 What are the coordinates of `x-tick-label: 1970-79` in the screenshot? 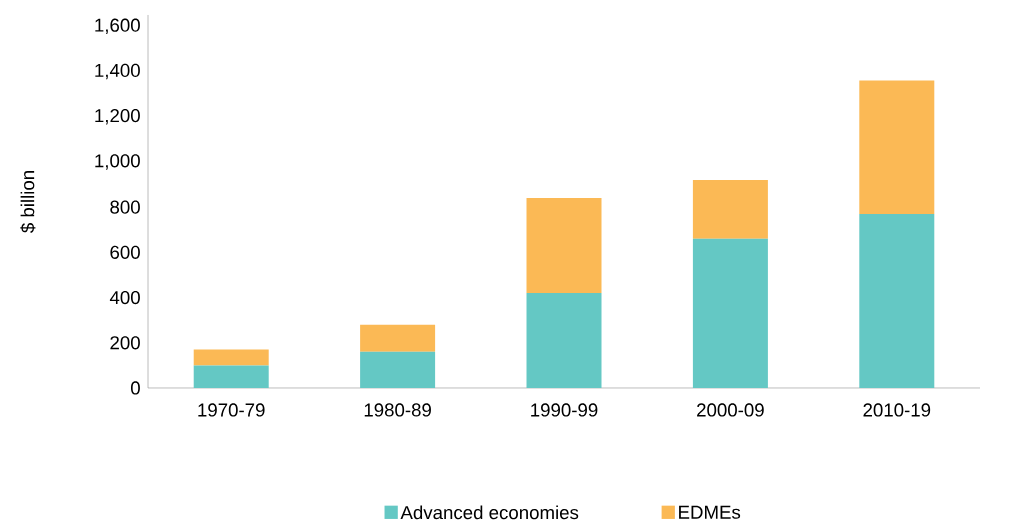 It's located at (231, 410).